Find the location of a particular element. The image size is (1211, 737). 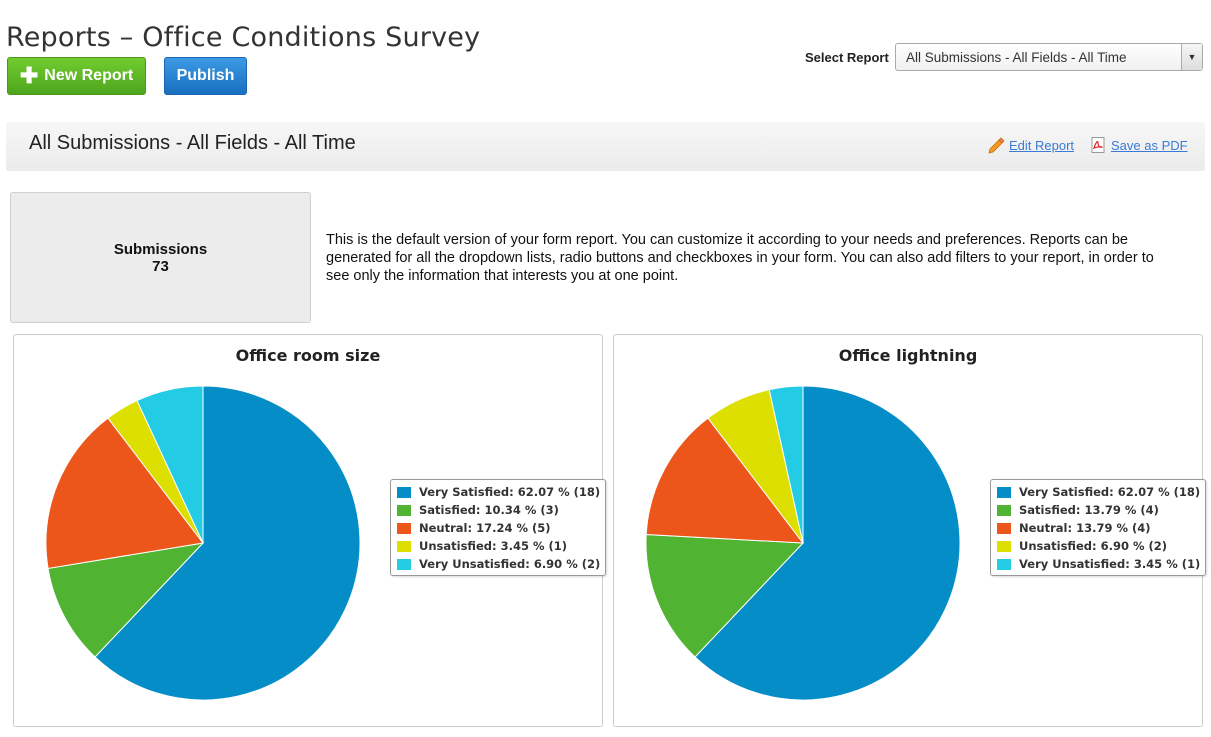

new-report-label: New Report is located at coordinates (89, 75).